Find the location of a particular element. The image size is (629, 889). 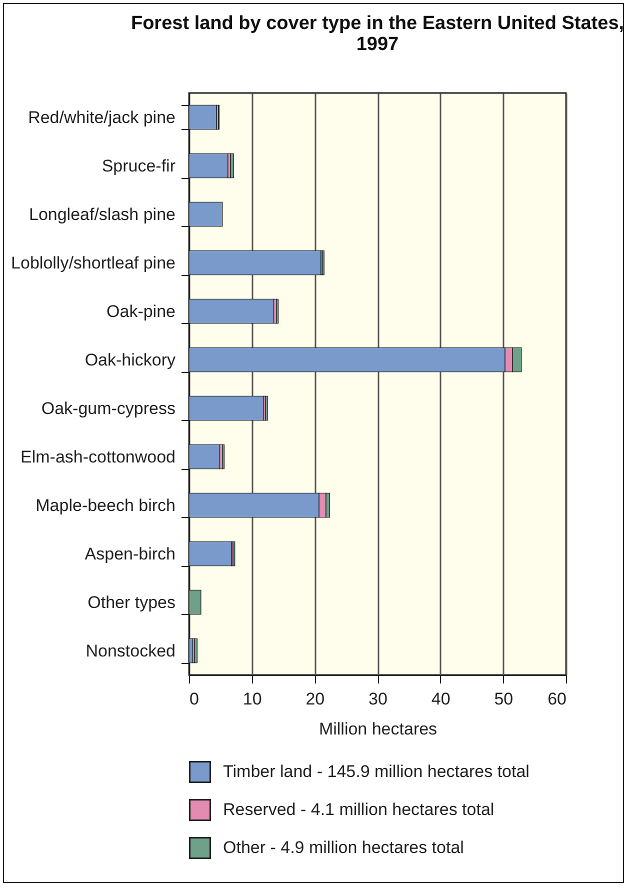

y-tick-label: Aspen-birch is located at coordinates (130, 554).